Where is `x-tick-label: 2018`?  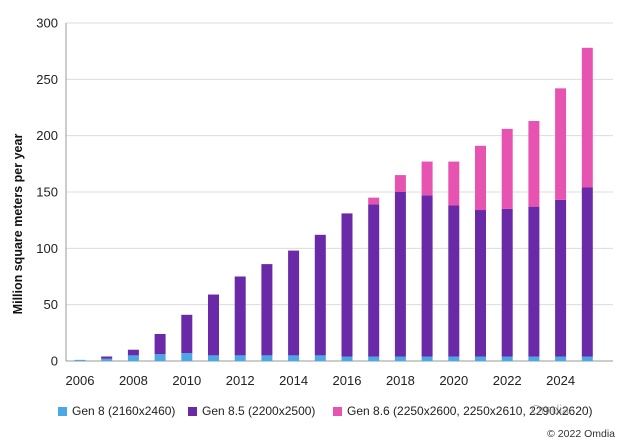
x-tick-label: 2018 is located at coordinates (400, 380).